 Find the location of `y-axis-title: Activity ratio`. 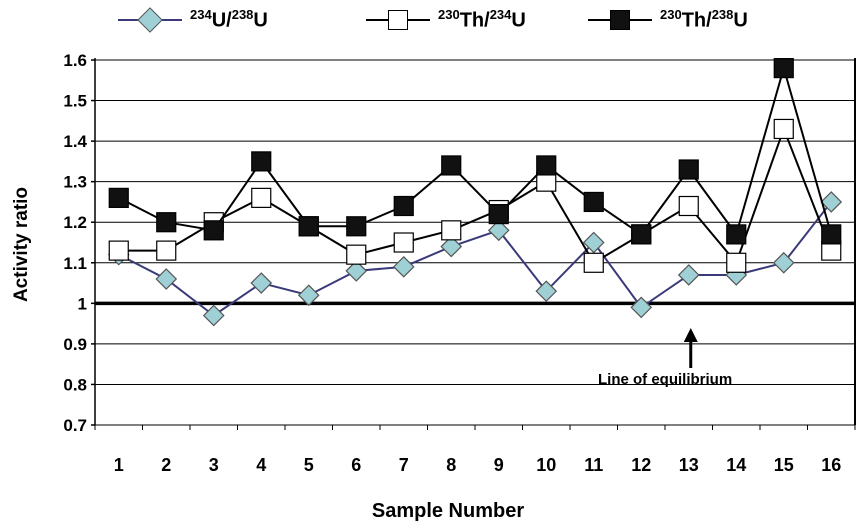

y-axis-title: Activity ratio is located at coordinates (21, 244).